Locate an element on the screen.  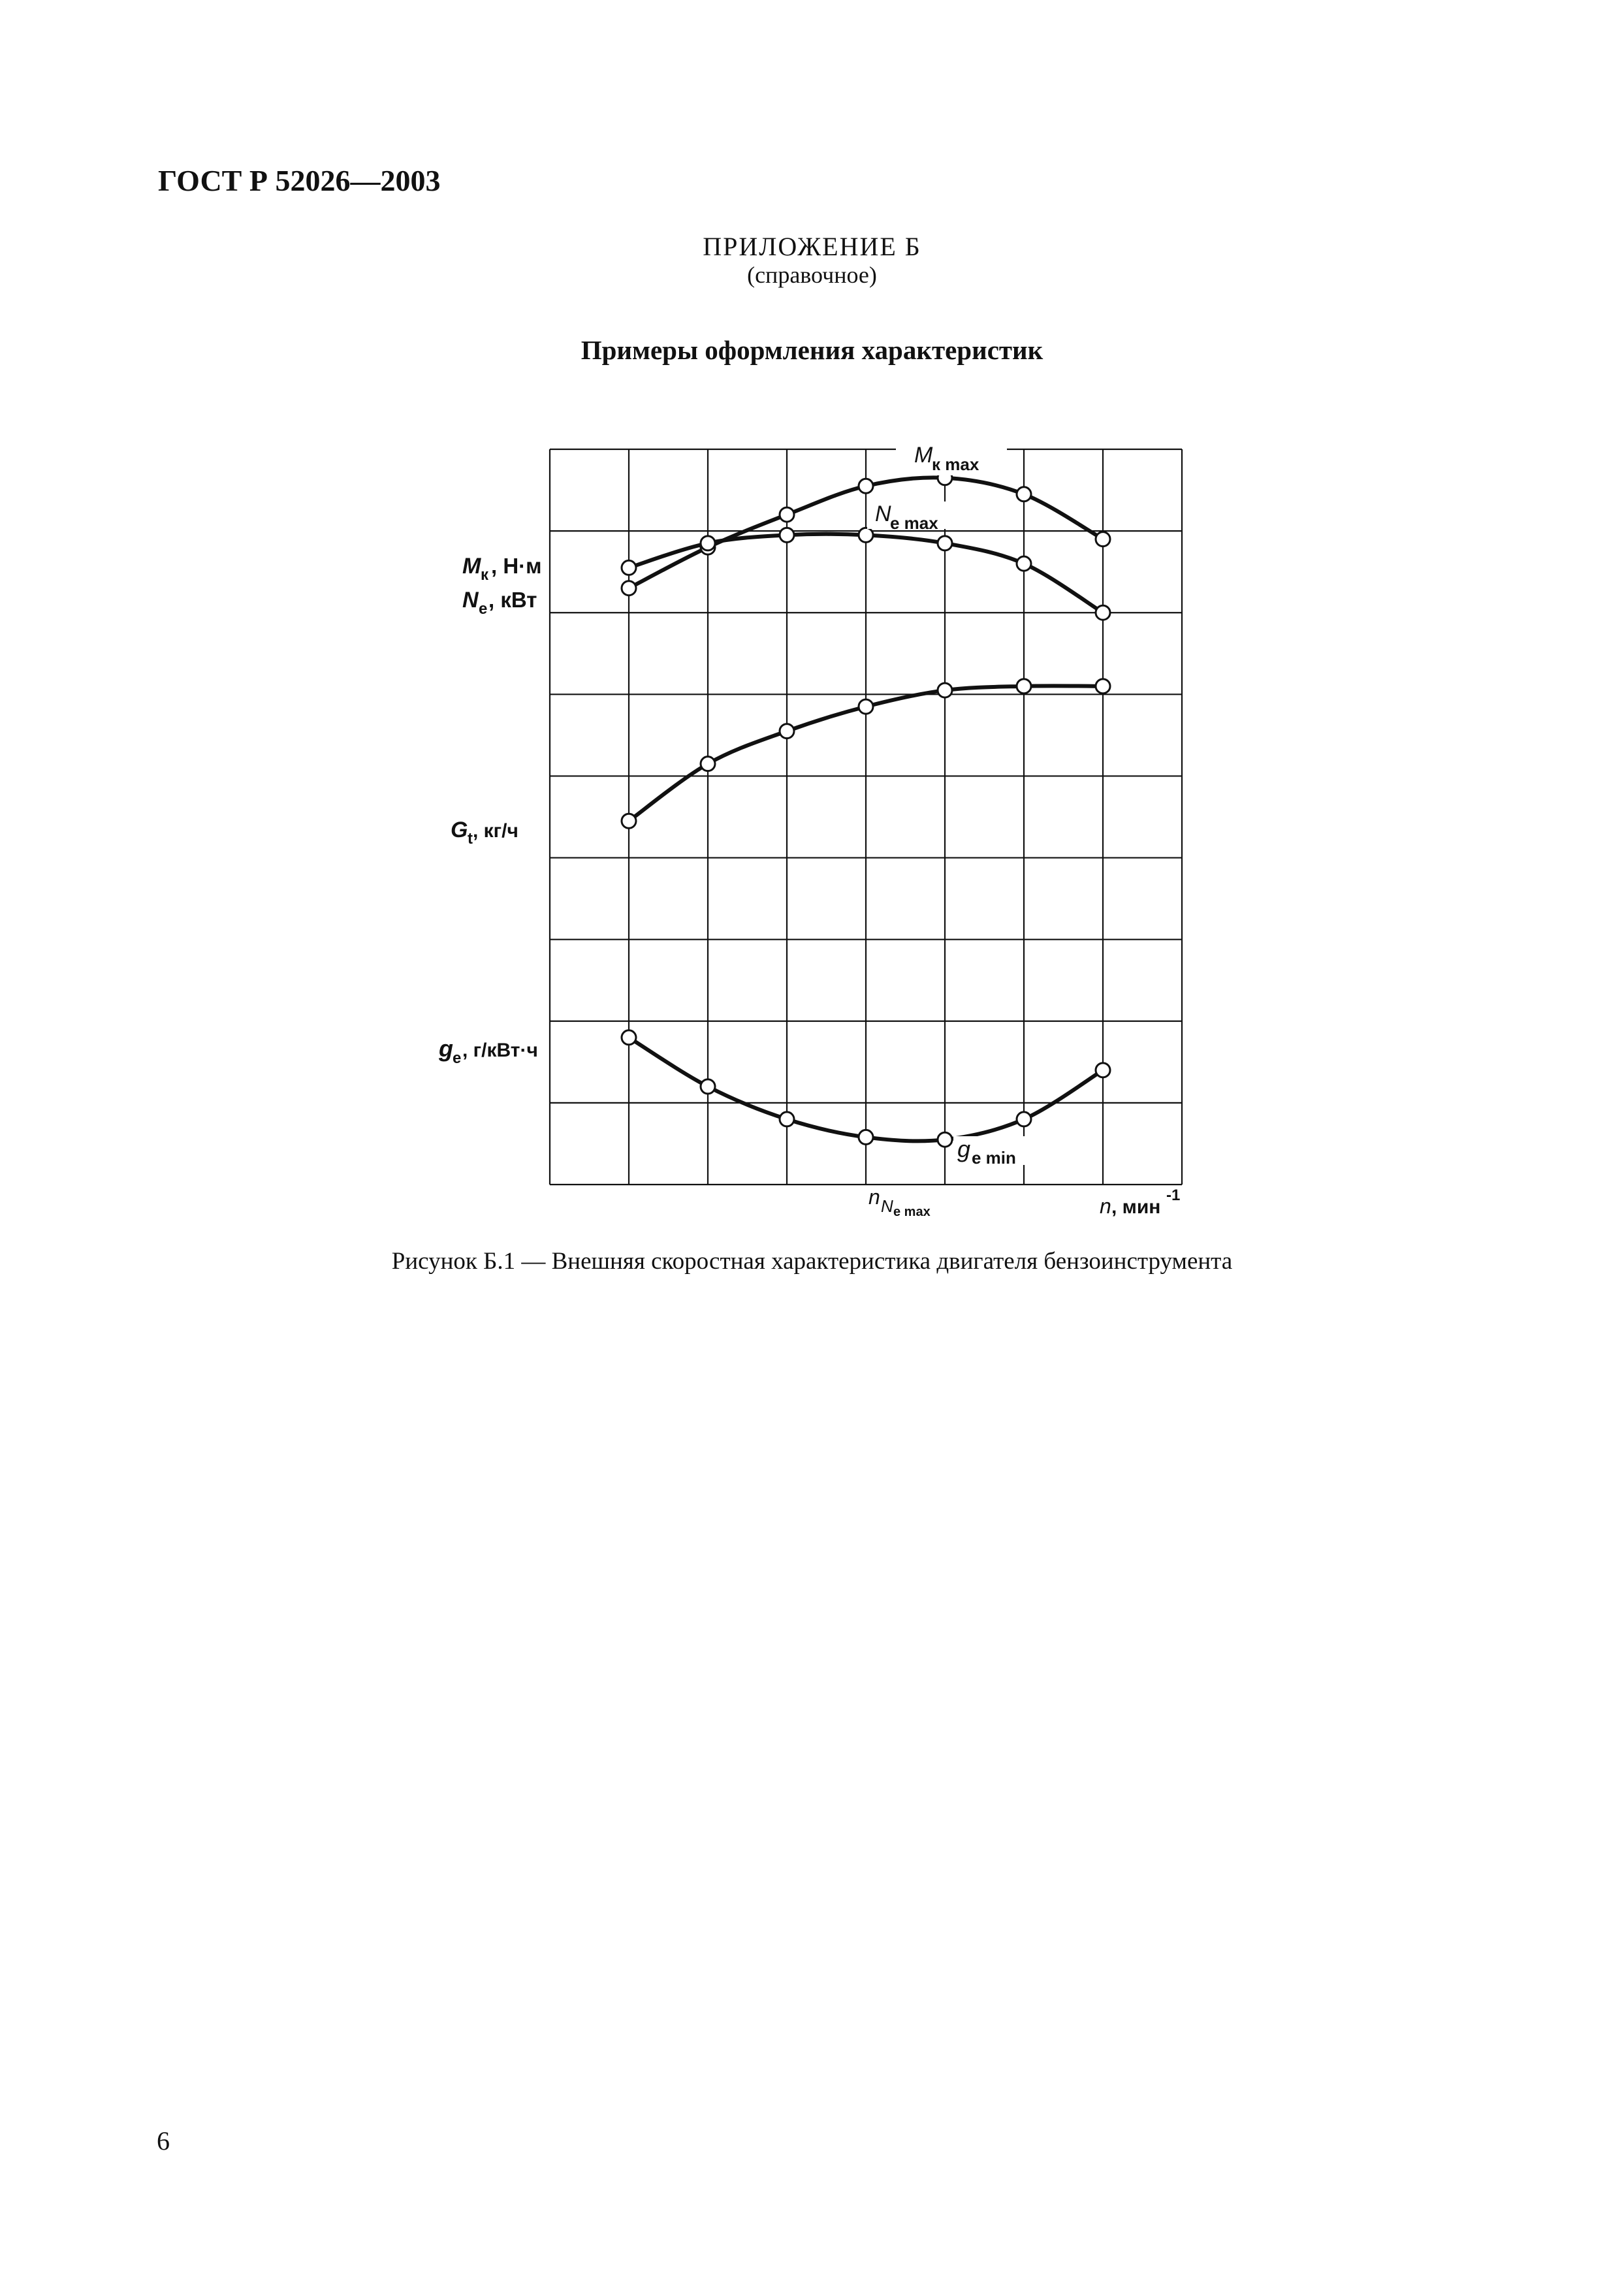
page-number: 6 is located at coordinates (163, 2141).